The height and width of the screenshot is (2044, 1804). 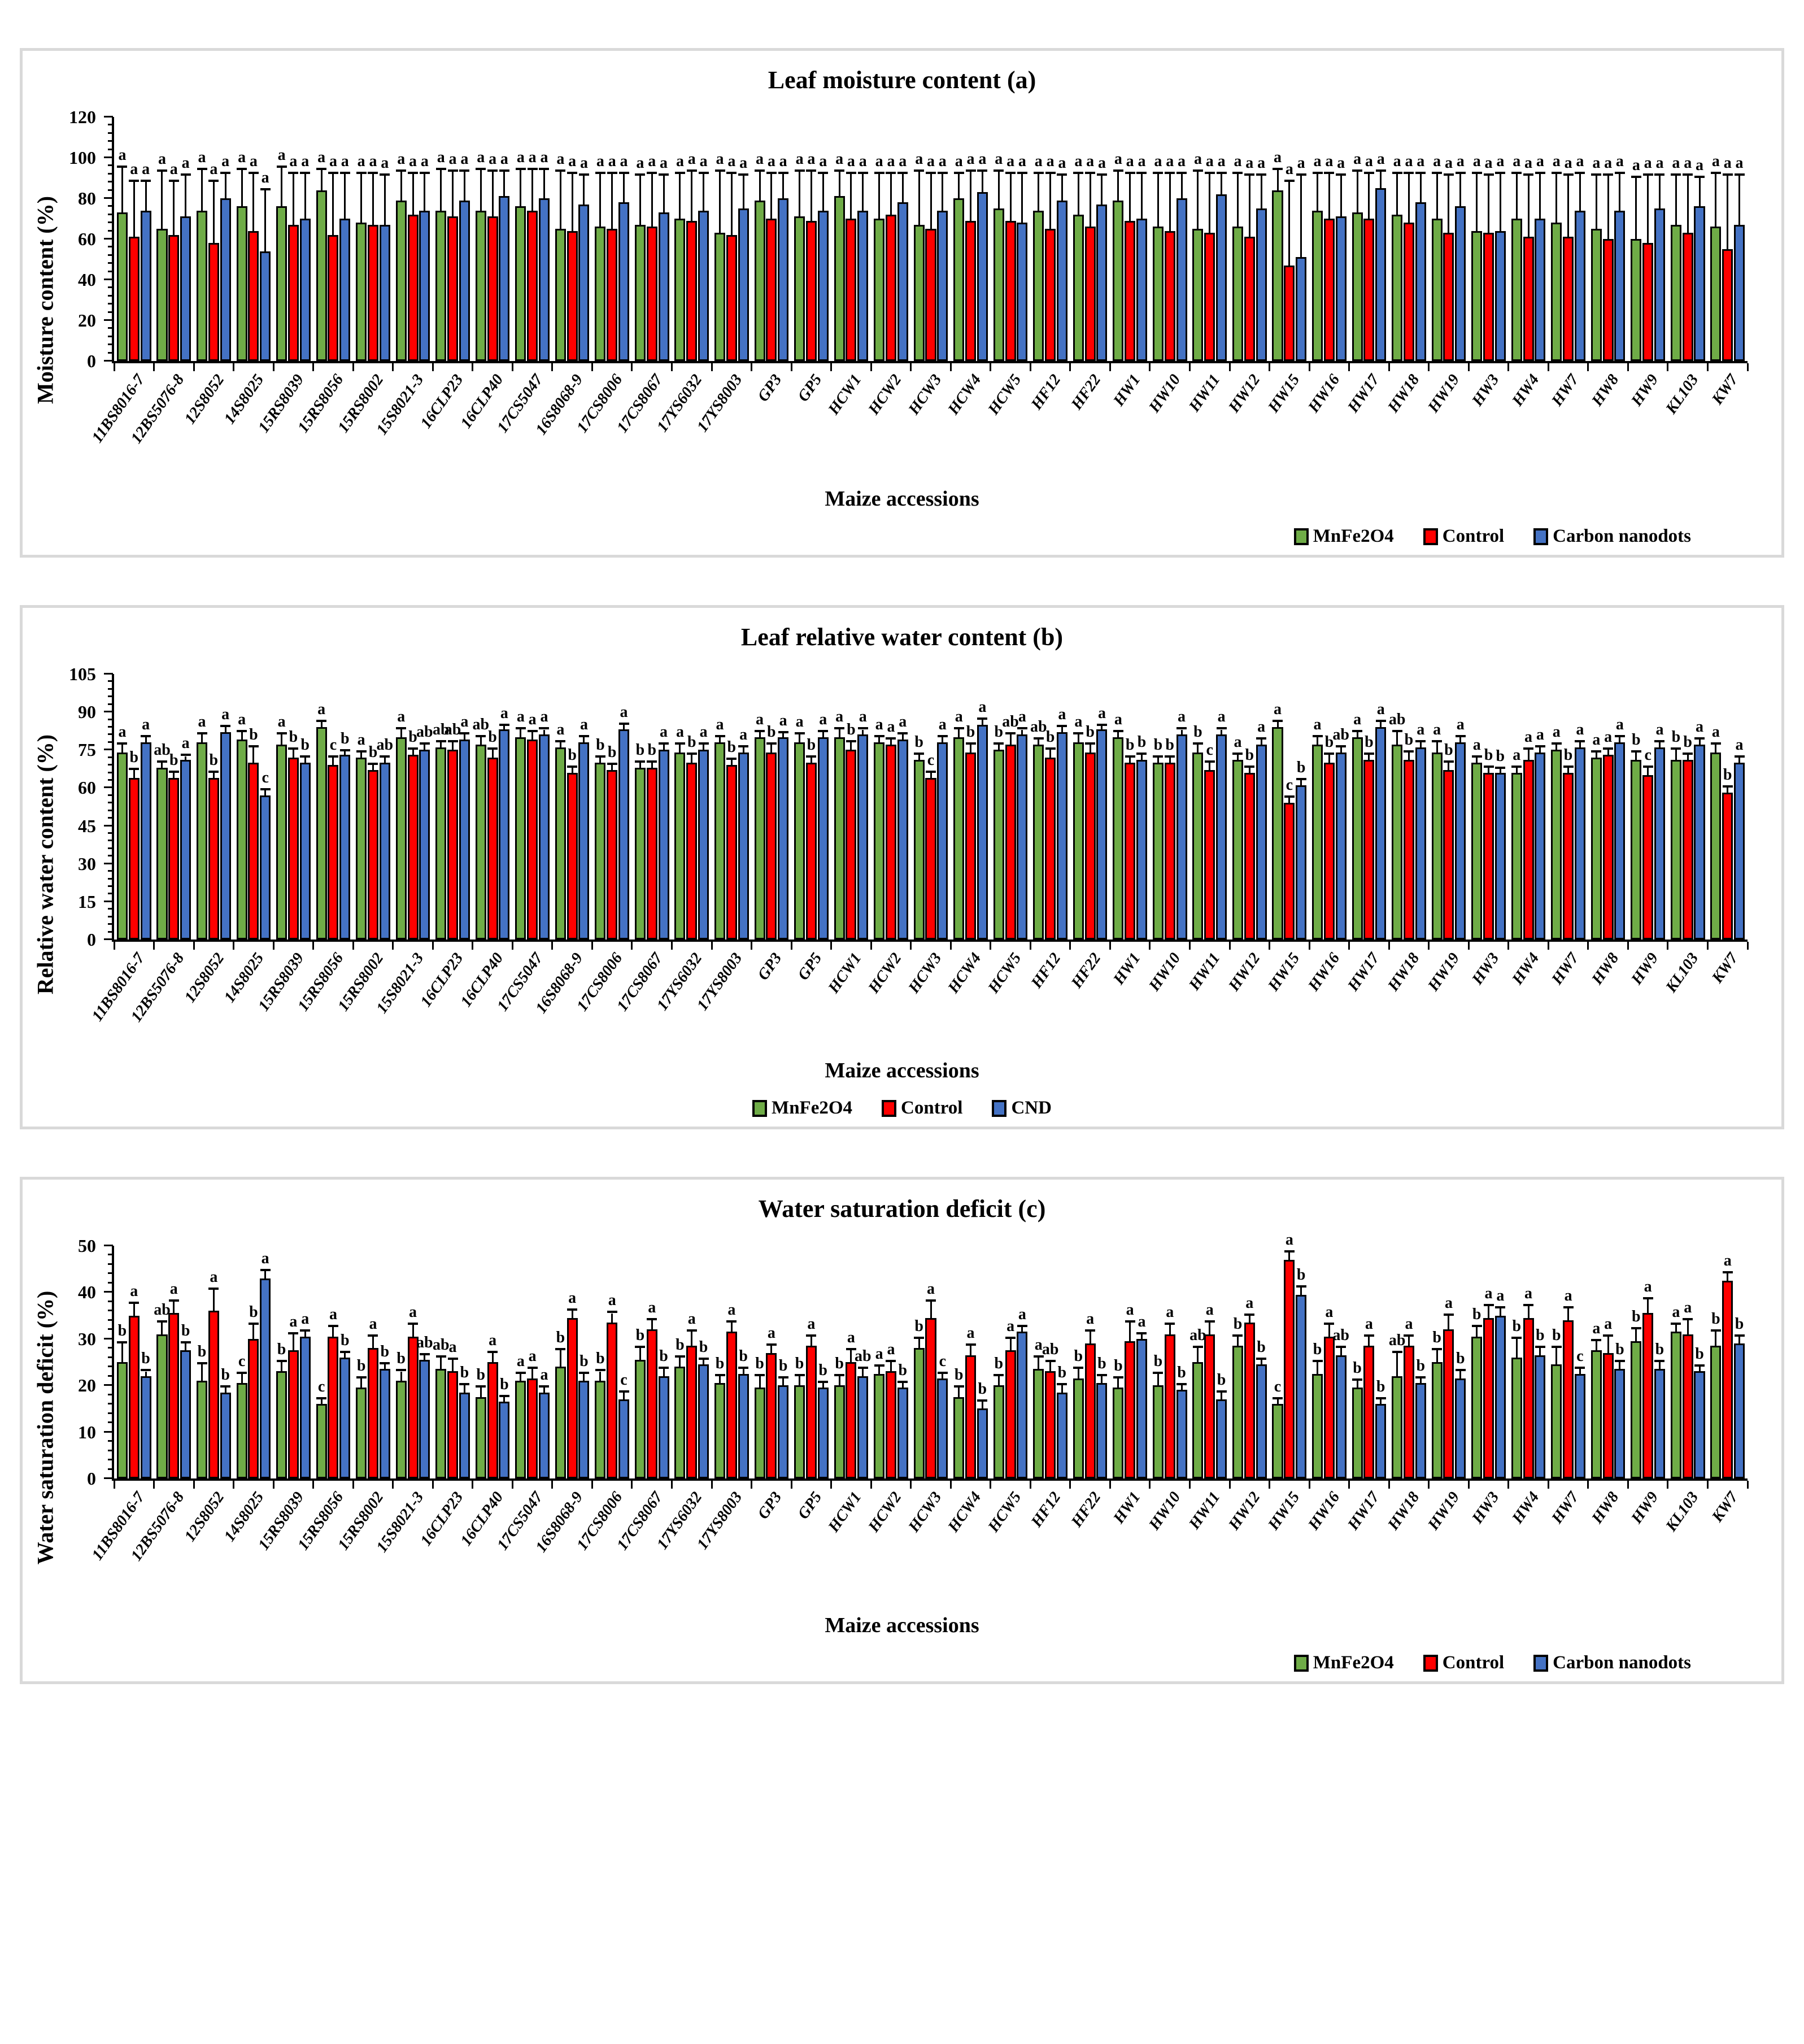 I want to click on y-tick-label: 40, so click(x=87, y=1292).